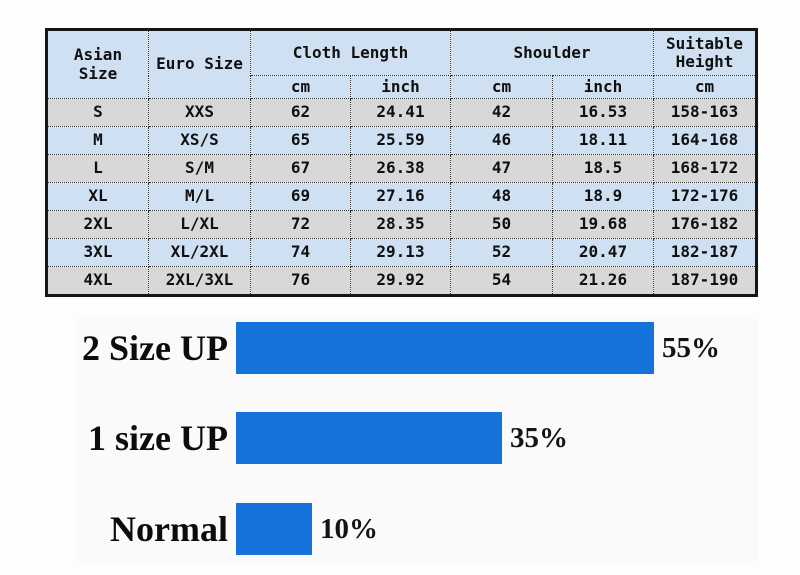  Describe the element at coordinates (501, 224) in the screenshot. I see `table-cell: 50` at that location.